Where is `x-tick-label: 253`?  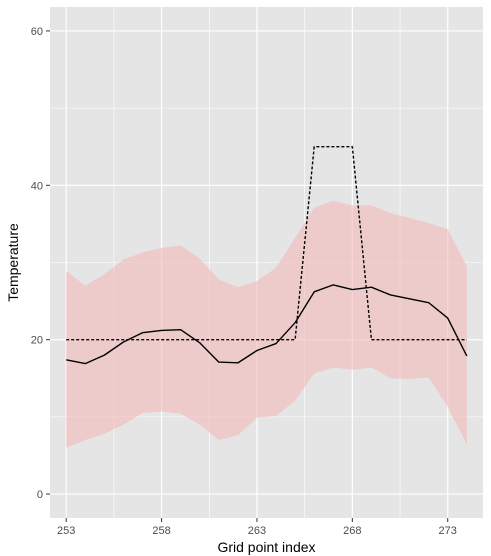
x-tick-label: 253 is located at coordinates (66, 531).